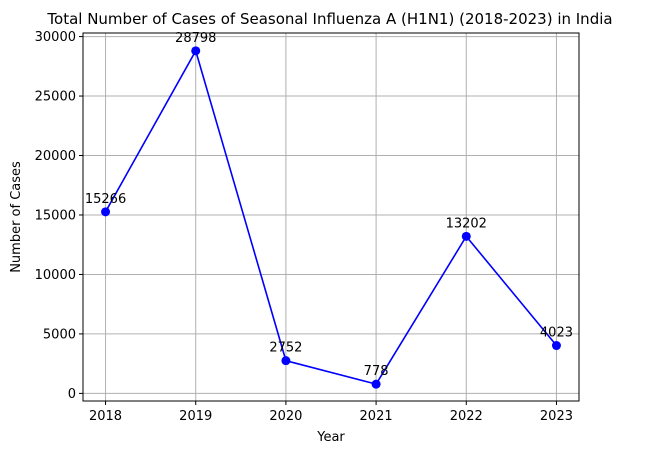 Image resolution: width=653 pixels, height=455 pixels. What do you see at coordinates (55, 37) in the screenshot?
I see `y-tick-label: 30000` at bounding box center [55, 37].